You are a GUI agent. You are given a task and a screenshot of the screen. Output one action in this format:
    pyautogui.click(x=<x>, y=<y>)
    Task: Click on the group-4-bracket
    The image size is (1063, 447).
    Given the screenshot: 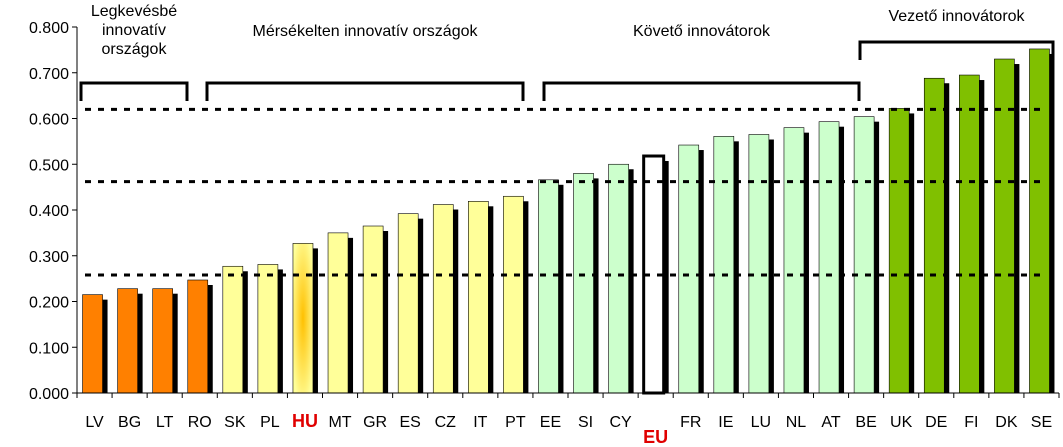 What is the action you would take?
    pyautogui.click(x=956, y=50)
    